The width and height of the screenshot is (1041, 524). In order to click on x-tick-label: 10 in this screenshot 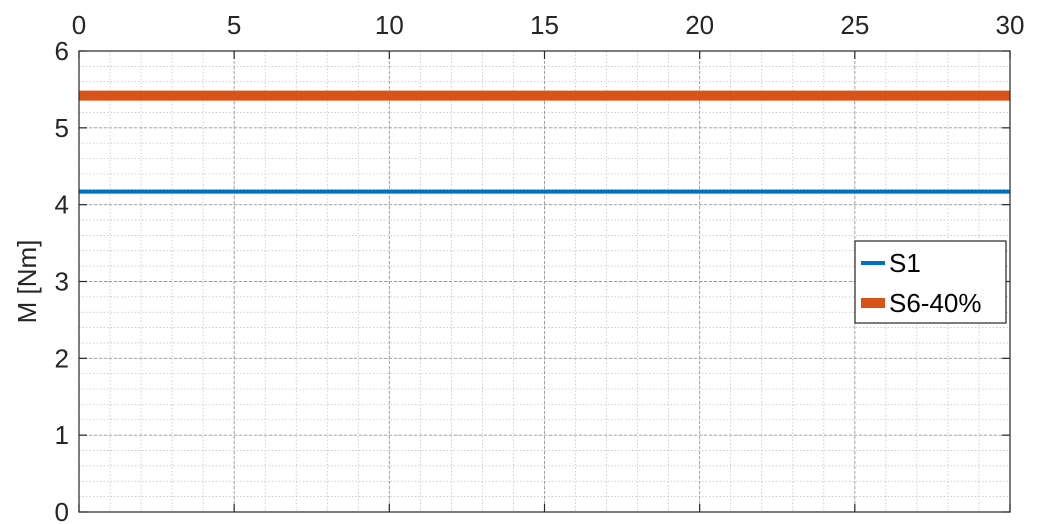, I will do `click(389, 25)`.